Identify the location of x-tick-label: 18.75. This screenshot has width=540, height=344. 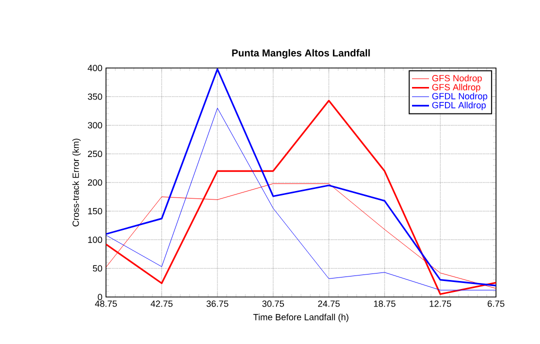
(385, 303).